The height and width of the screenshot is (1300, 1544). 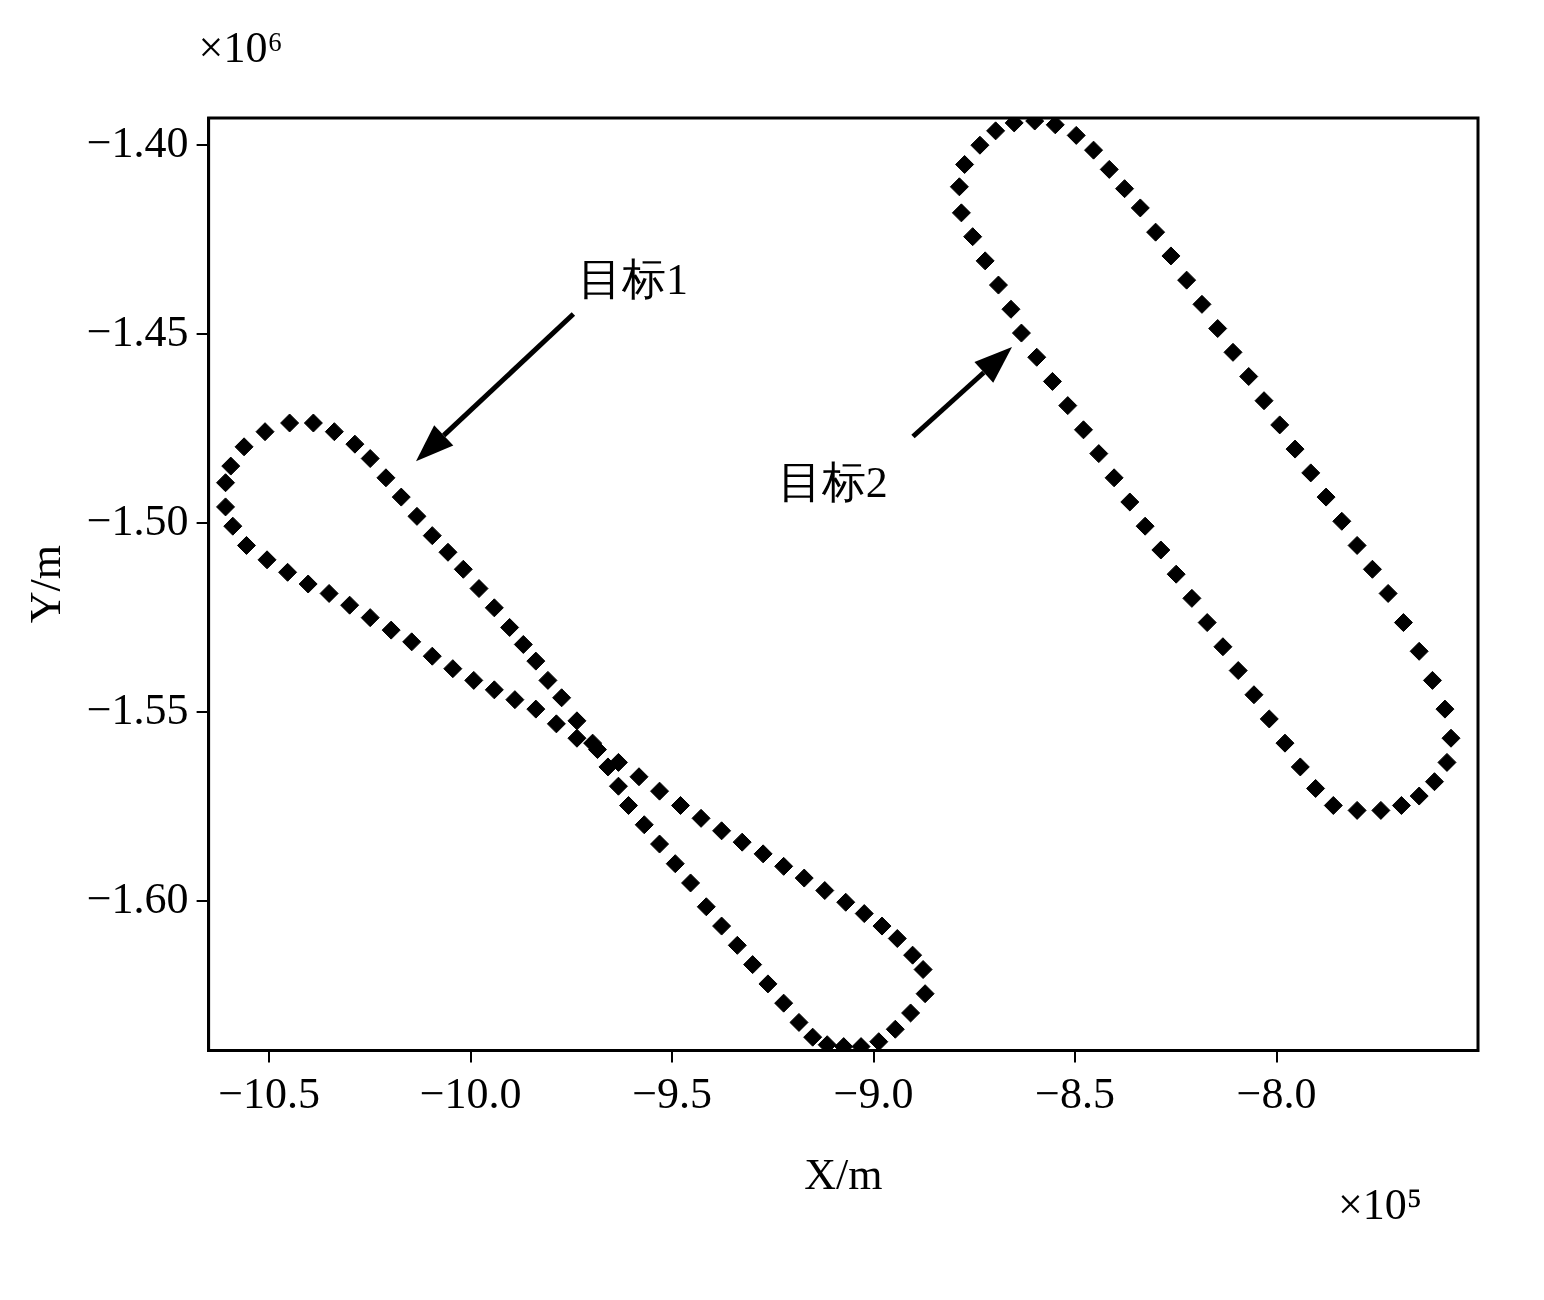 What do you see at coordinates (240, 48) in the screenshot?
I see `text: ×10⁶` at bounding box center [240, 48].